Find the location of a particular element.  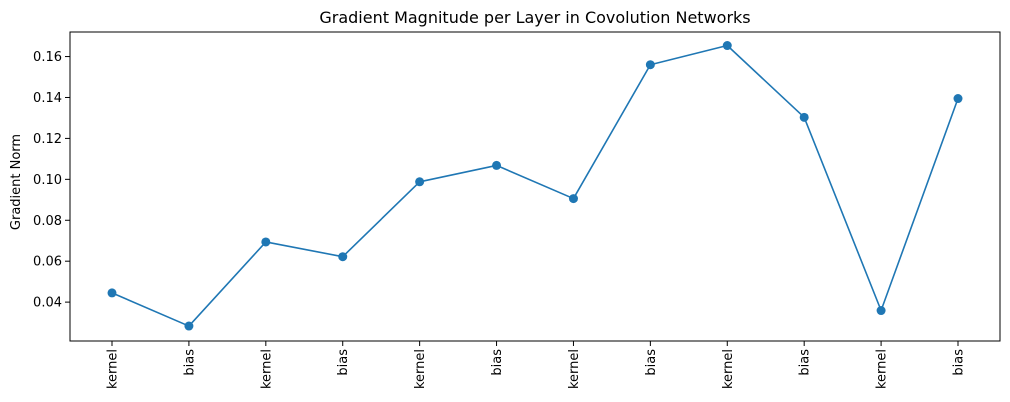

y-tick-label: 0.14 is located at coordinates (47, 98).